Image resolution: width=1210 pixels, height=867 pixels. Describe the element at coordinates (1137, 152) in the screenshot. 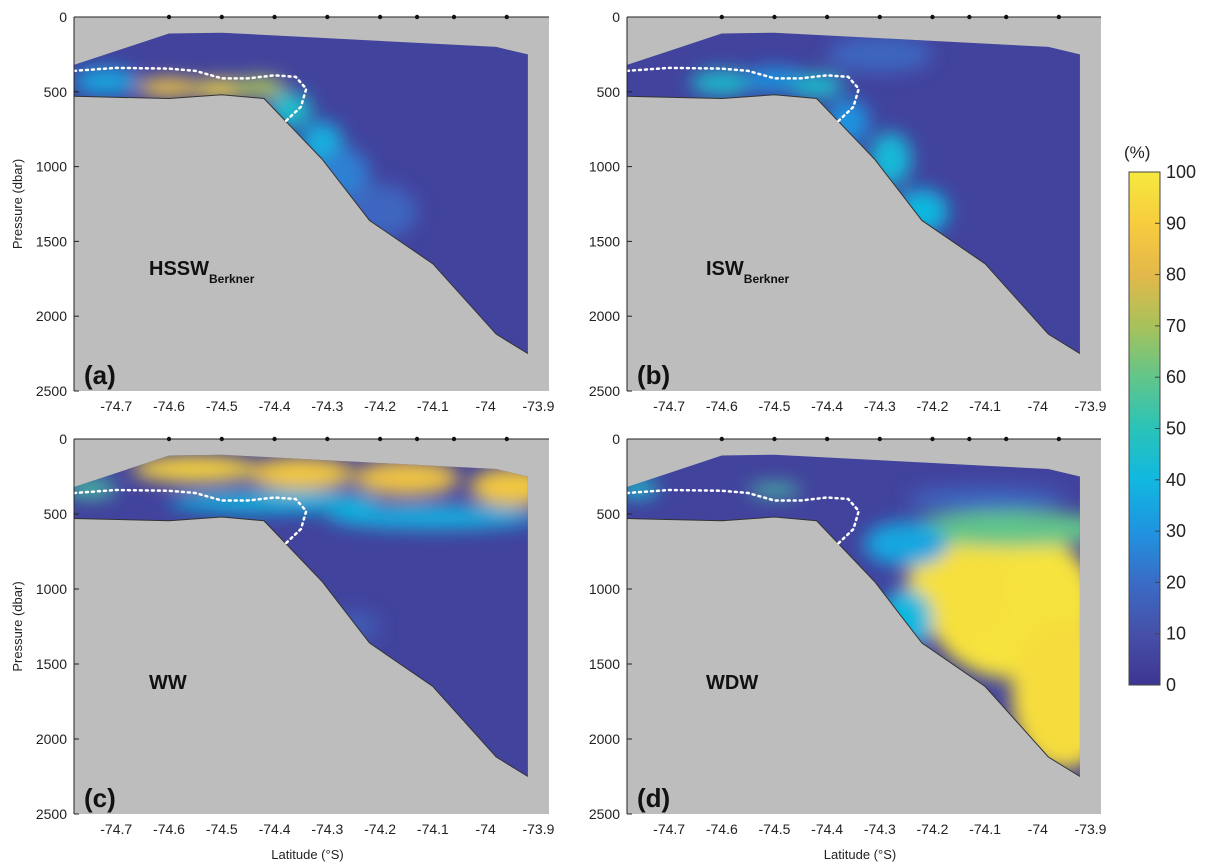

I see `colorbar-unit: (%)` at that location.